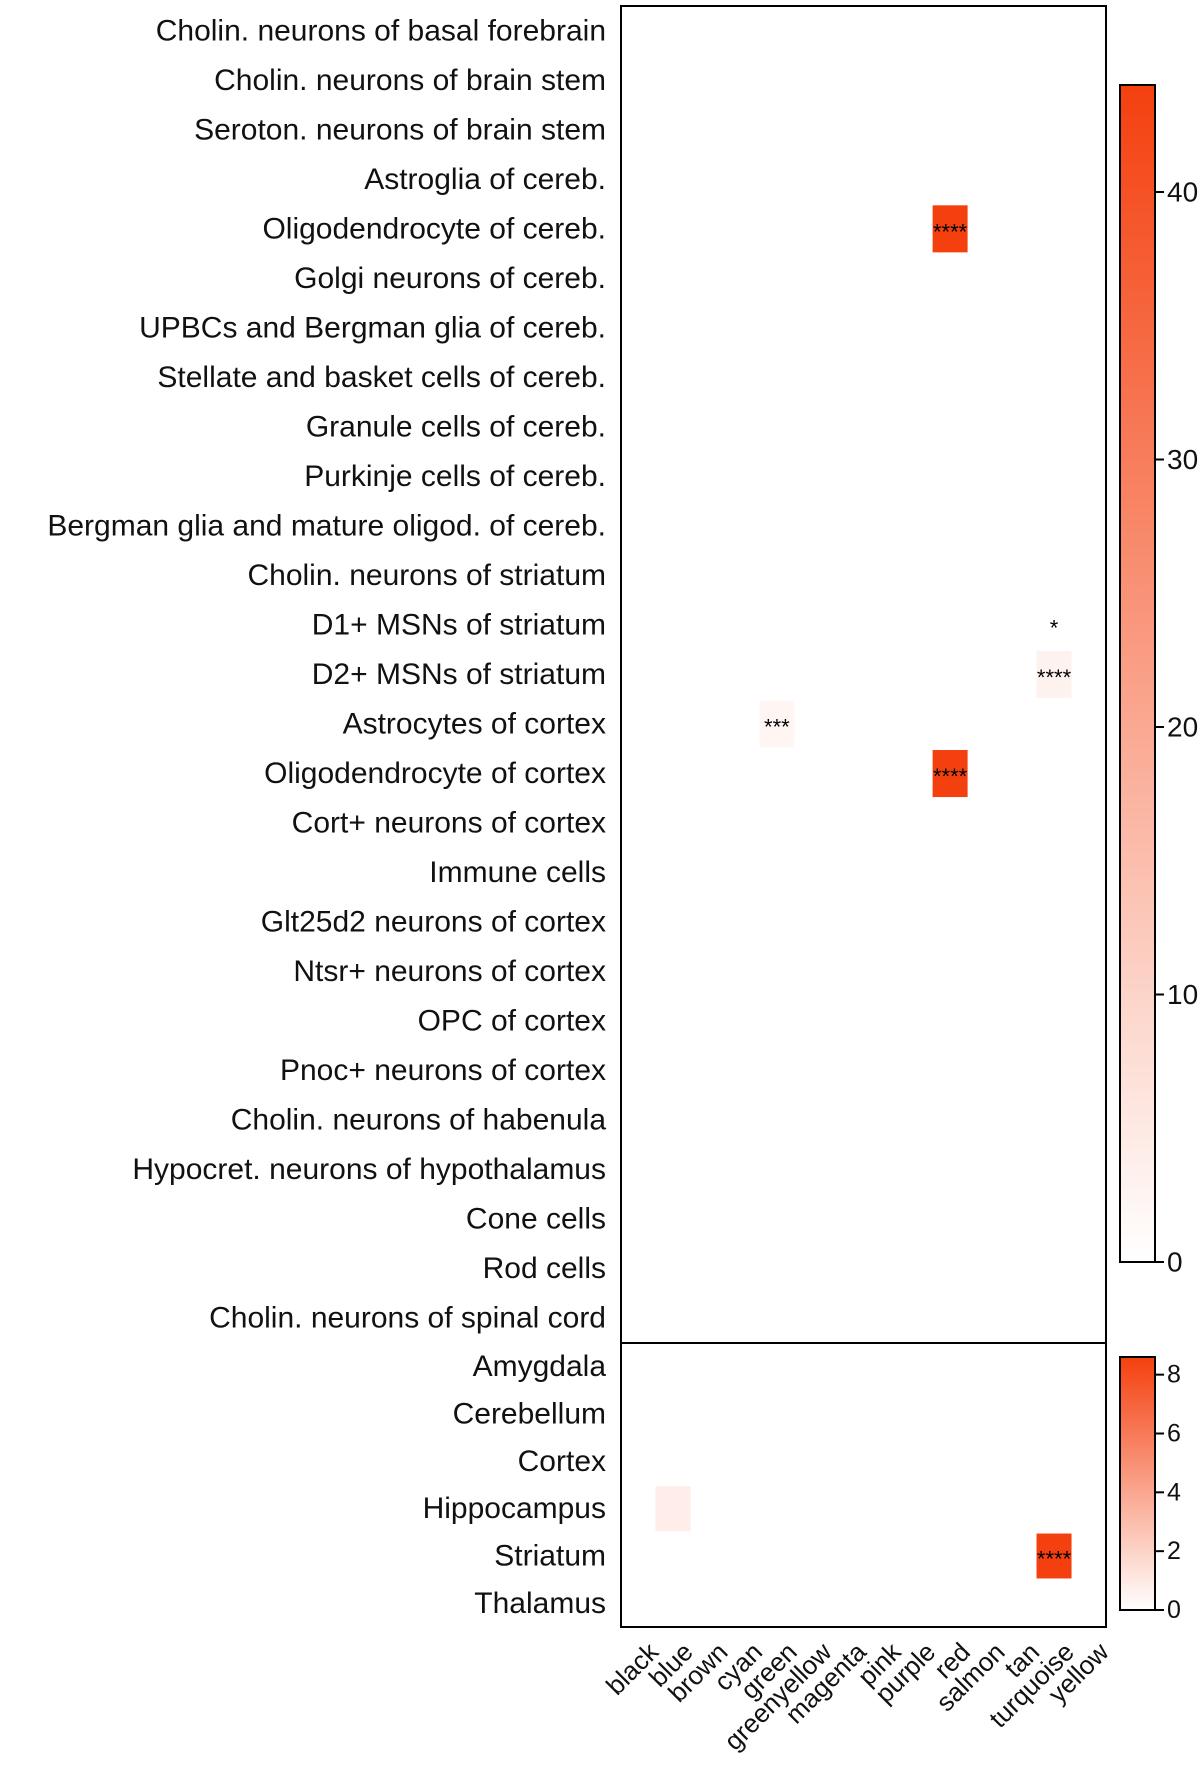 The width and height of the screenshot is (1200, 1775). Describe the element at coordinates (562, 1461) in the screenshot. I see `row-label: Cortex` at that location.